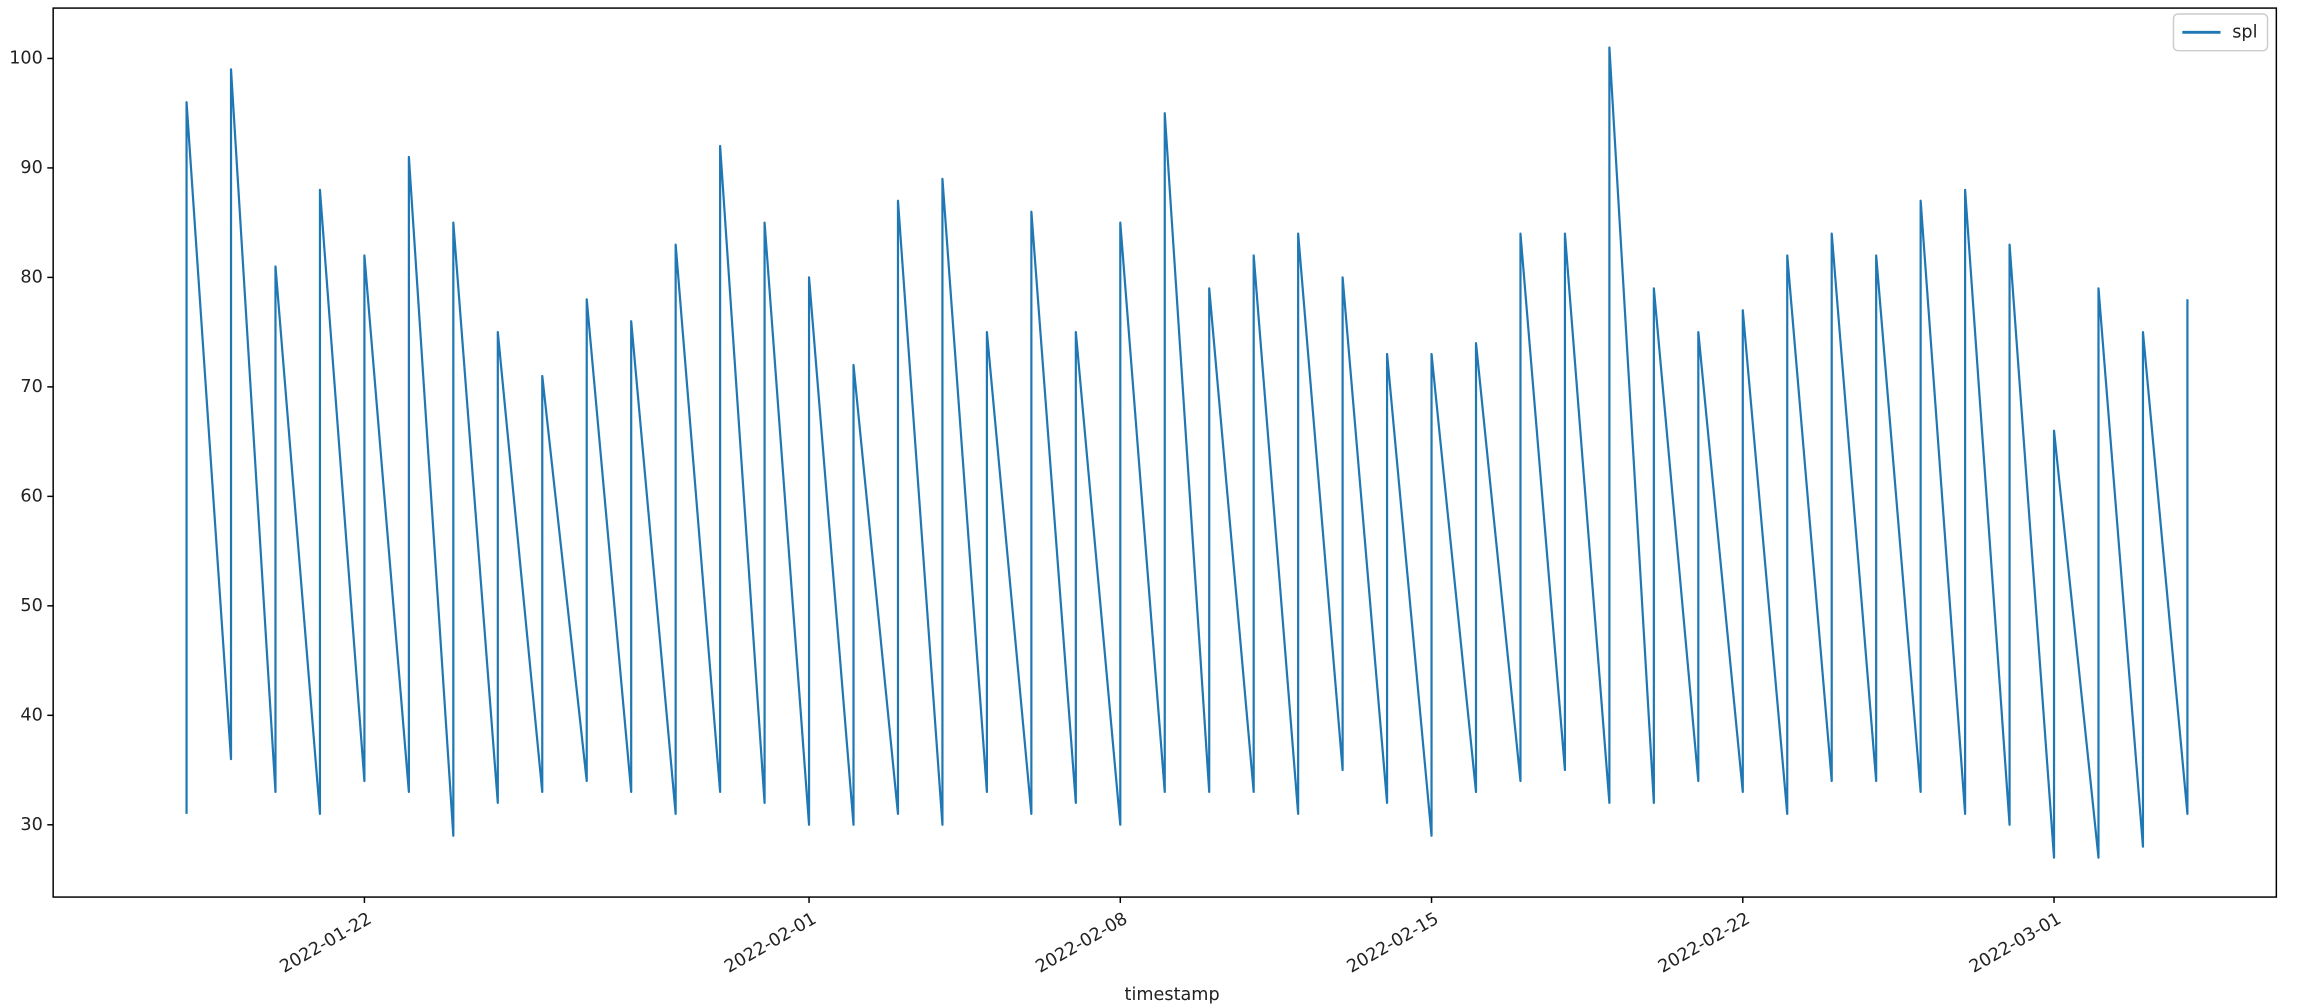  Describe the element at coordinates (31, 277) in the screenshot. I see `y-tick-label: 80` at that location.